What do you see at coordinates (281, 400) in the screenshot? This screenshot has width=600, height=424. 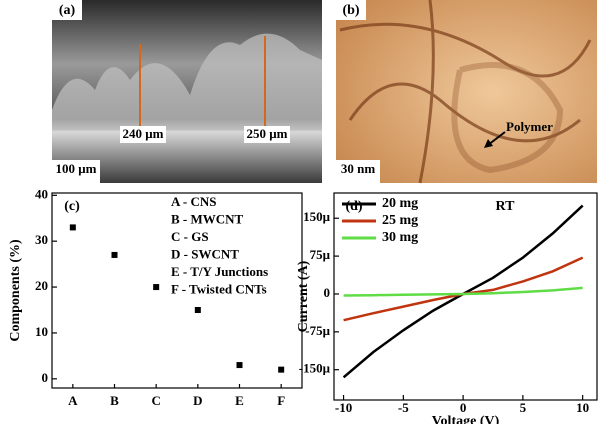 I see `x-tick-label: F` at bounding box center [281, 400].